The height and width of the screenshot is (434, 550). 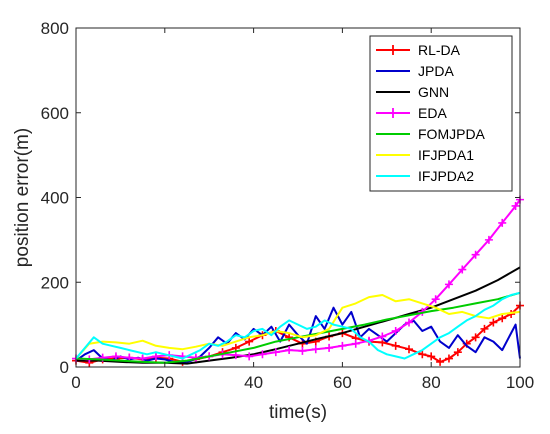 I want to click on series-fomjpda, so click(x=298, y=327).